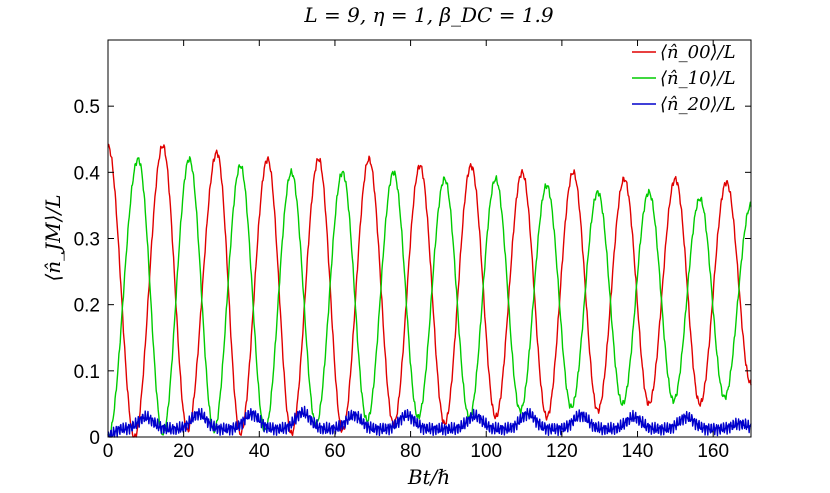  What do you see at coordinates (698, 104) in the screenshot?
I see `legend-label-2: ⟨n̂_20⟩/L` at bounding box center [698, 104].